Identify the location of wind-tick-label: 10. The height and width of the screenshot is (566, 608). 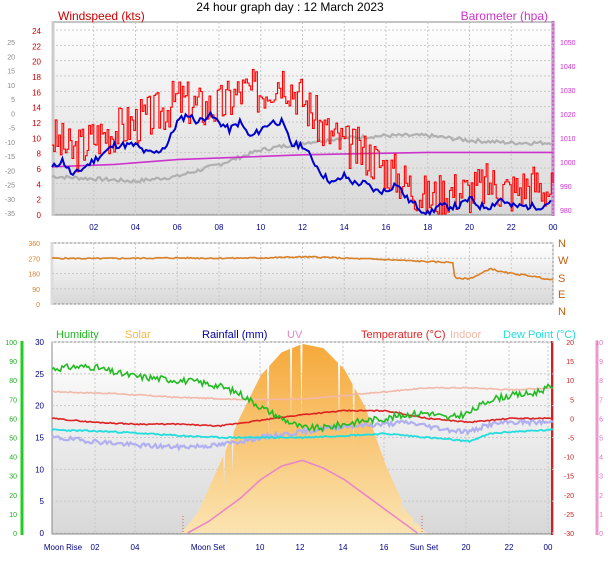
(36, 138).